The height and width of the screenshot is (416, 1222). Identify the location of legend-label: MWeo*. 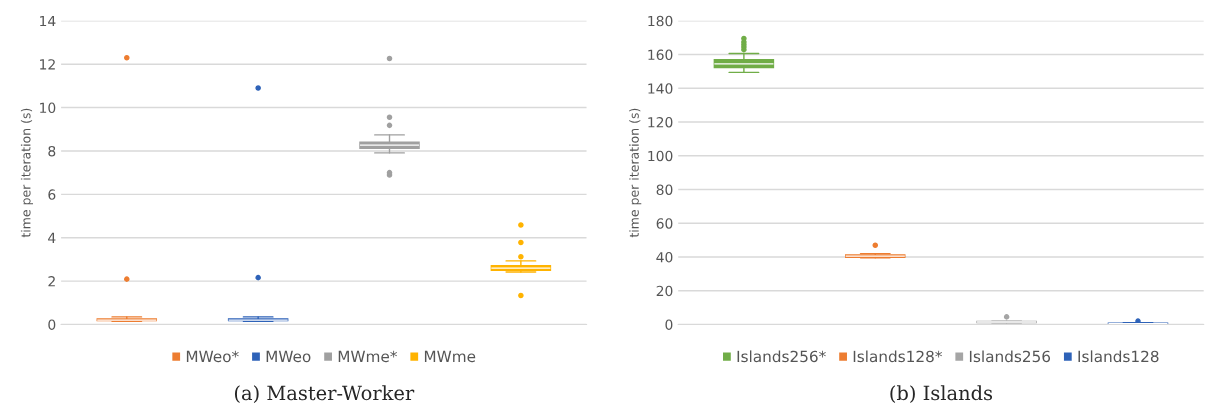
(212, 356).